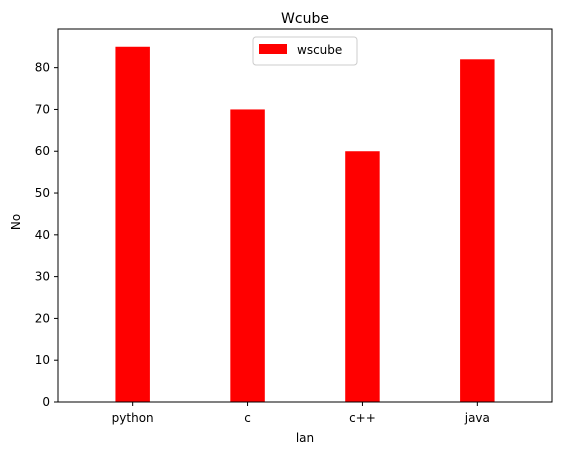  I want to click on bar-c++, so click(362, 276).